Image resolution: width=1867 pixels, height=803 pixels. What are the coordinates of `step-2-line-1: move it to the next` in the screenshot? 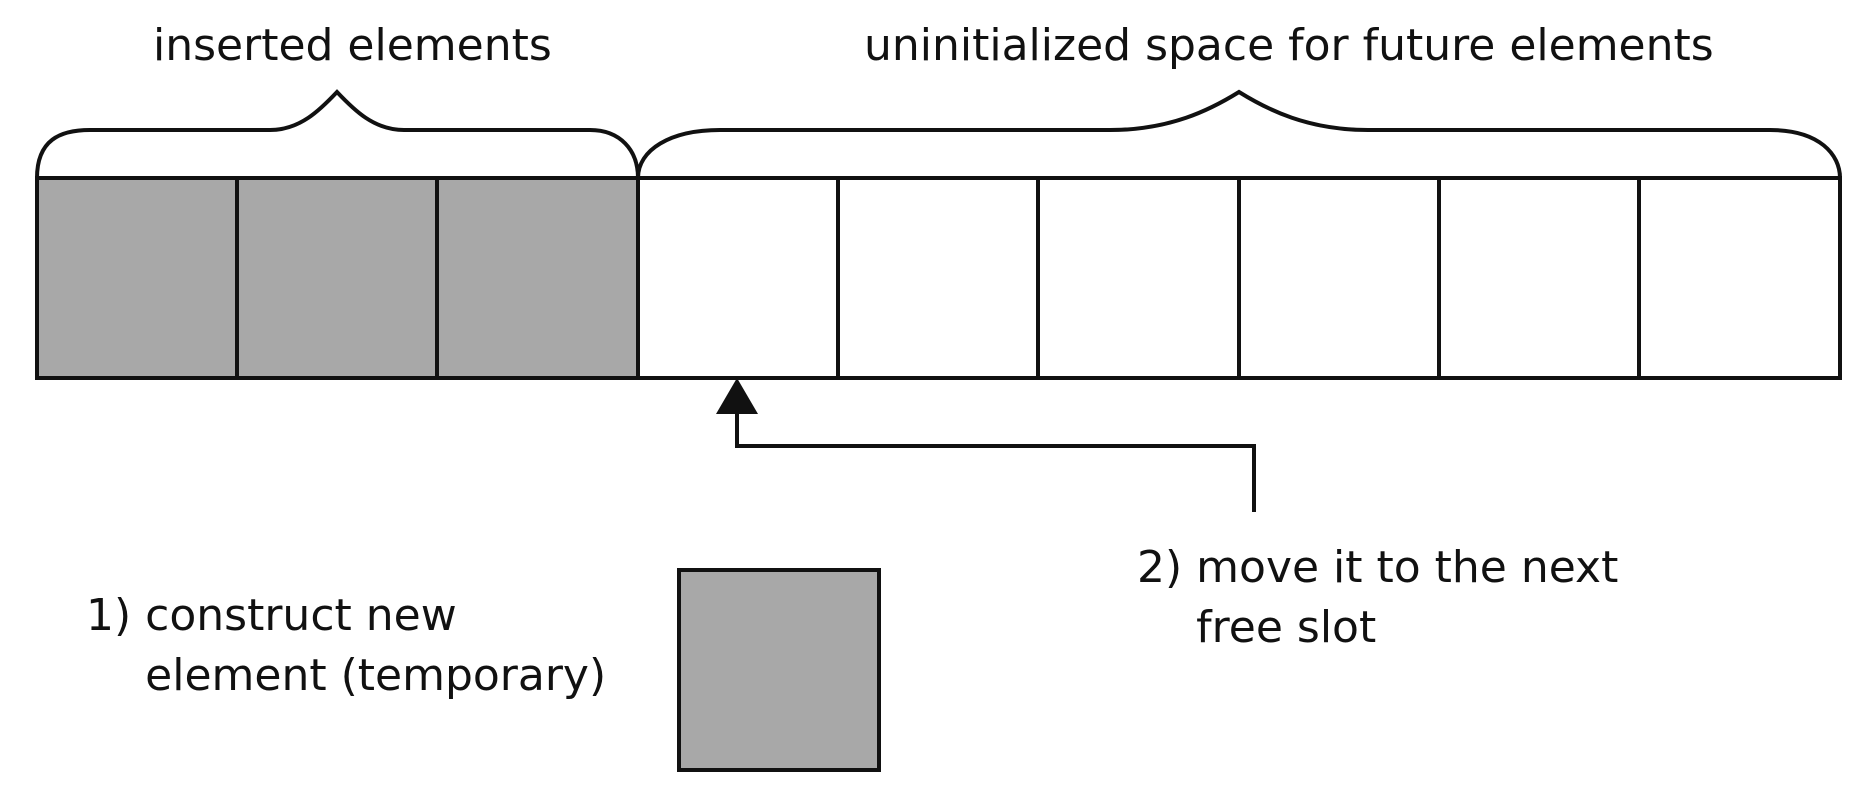 It's located at (1407, 567).